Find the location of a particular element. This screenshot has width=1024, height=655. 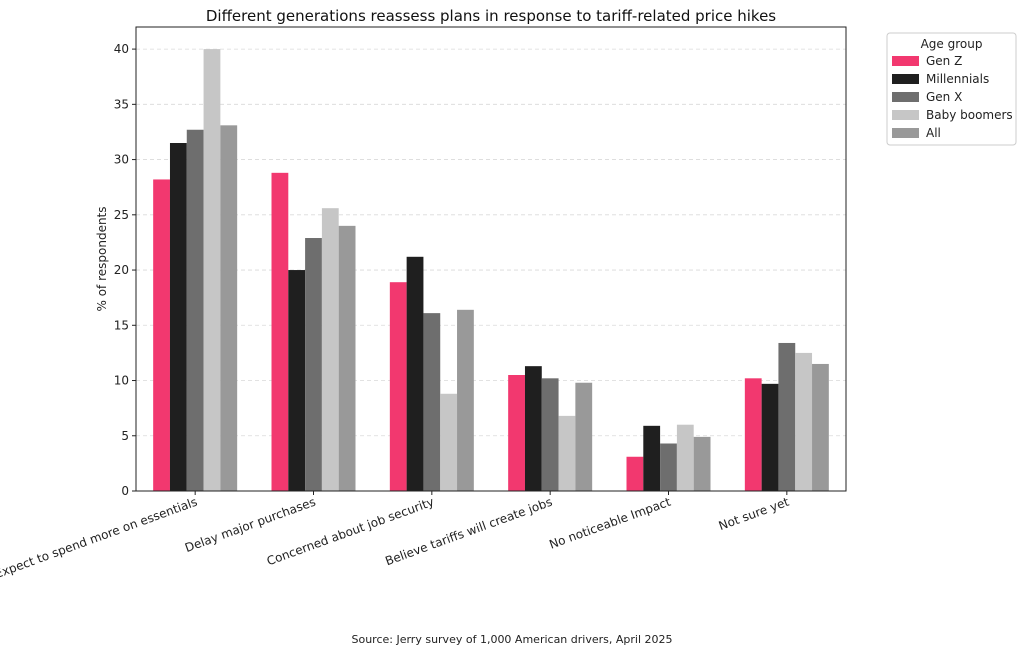

y-tick-label: 5 is located at coordinates (125, 436).